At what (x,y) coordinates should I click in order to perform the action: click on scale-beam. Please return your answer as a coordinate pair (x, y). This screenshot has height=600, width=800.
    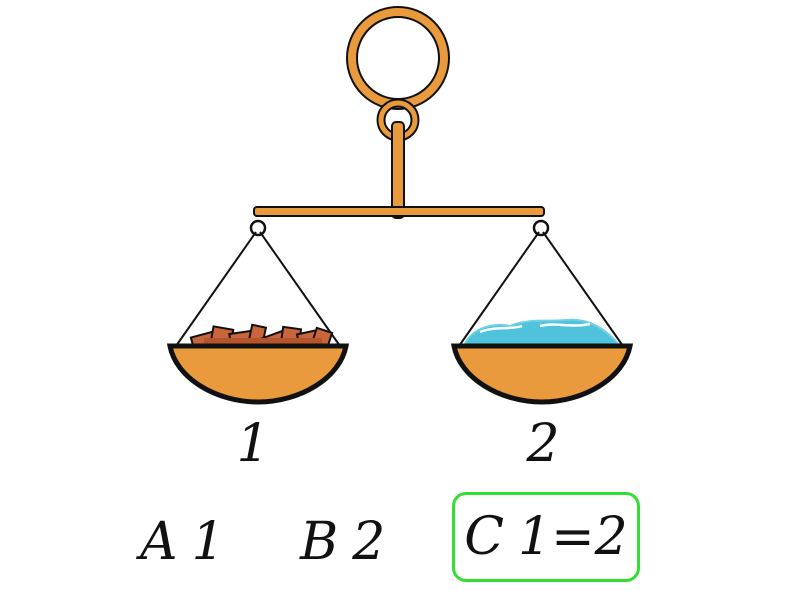
    Looking at the image, I should click on (399, 211).